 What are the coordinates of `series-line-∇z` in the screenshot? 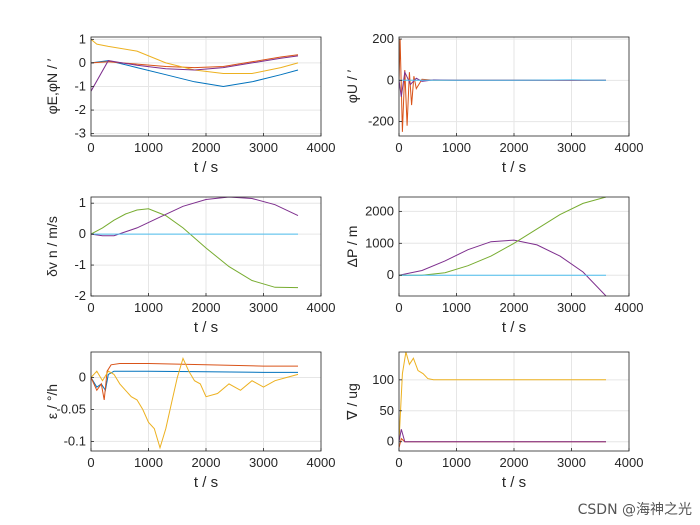 It's located at (502, 436).